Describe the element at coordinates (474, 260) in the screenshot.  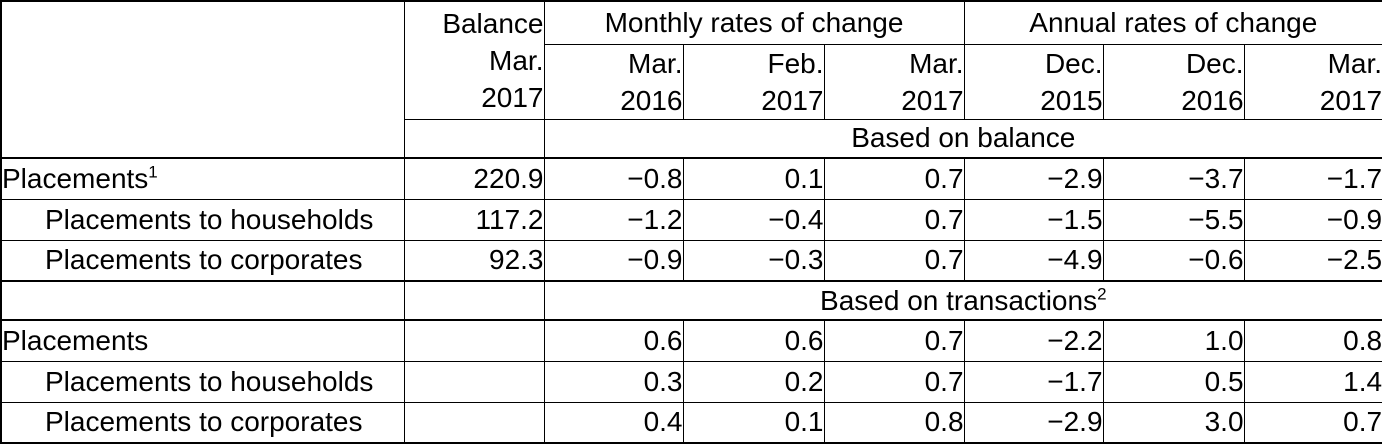
I see `balance-value-cell: 92.3` at that location.